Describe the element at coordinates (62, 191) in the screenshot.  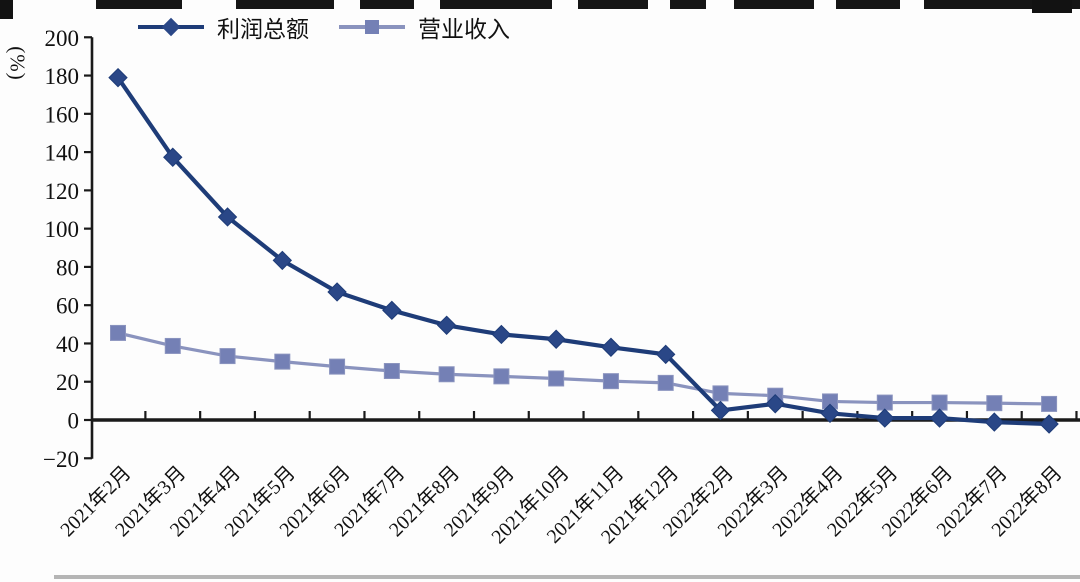
I see `y-tick-label: 120` at that location.